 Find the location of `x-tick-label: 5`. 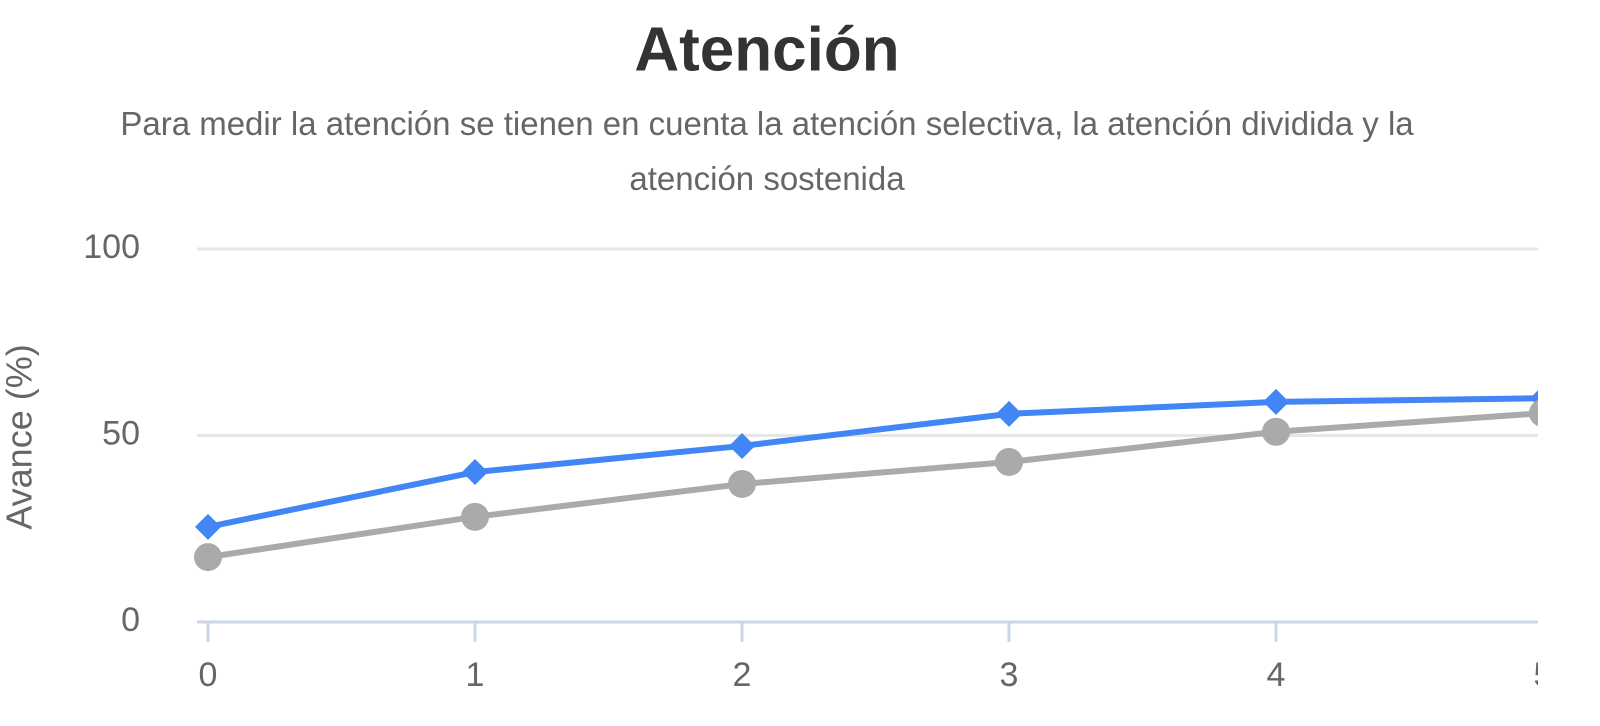

x-tick-label: 5 is located at coordinates (1536, 675).